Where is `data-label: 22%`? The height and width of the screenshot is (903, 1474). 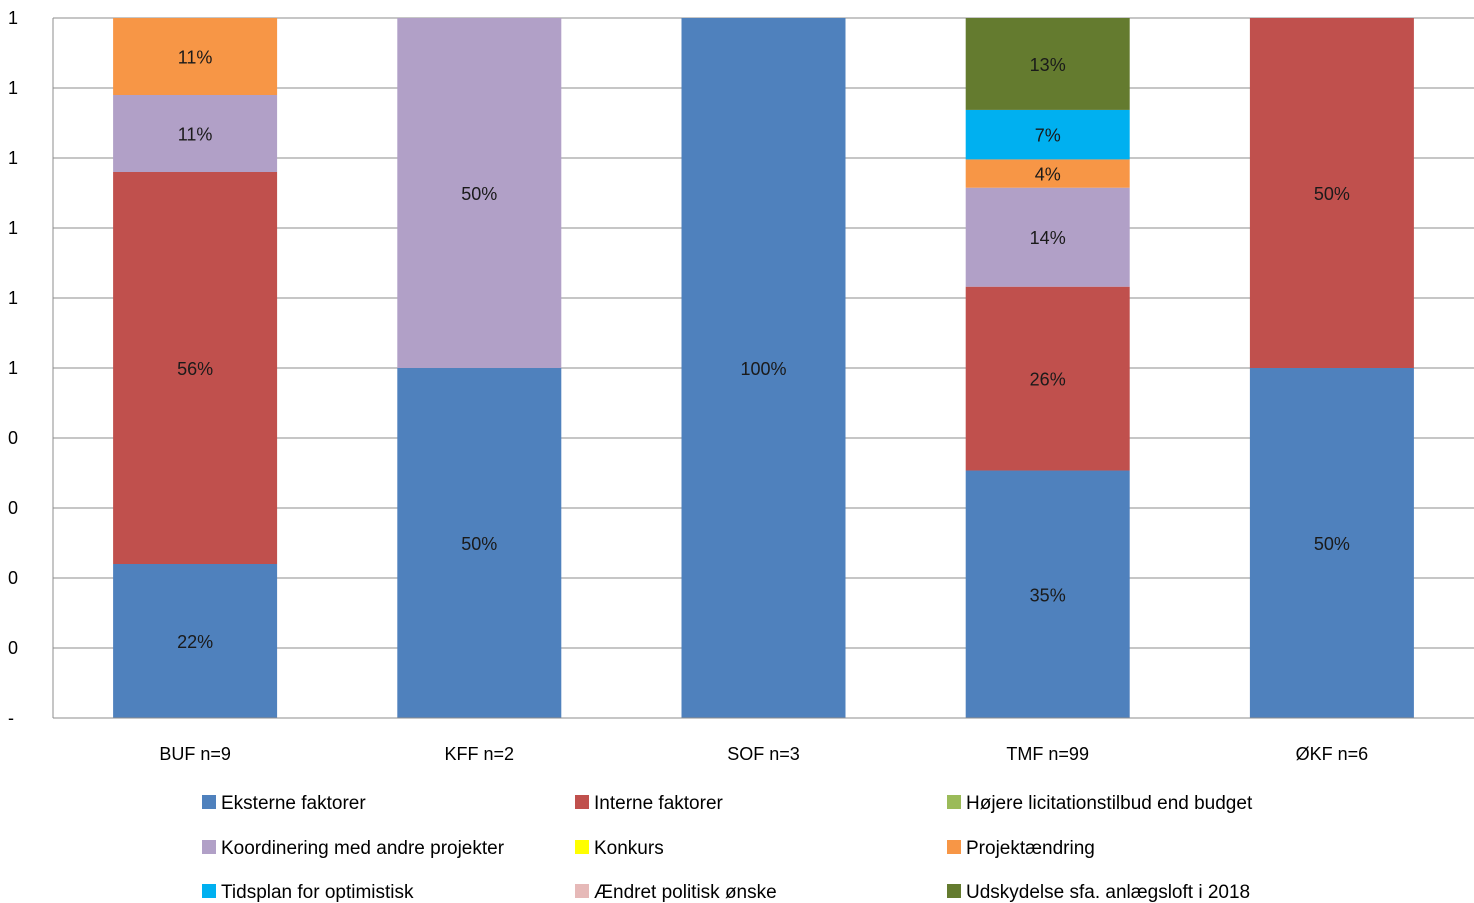 data-label: 22% is located at coordinates (195, 642).